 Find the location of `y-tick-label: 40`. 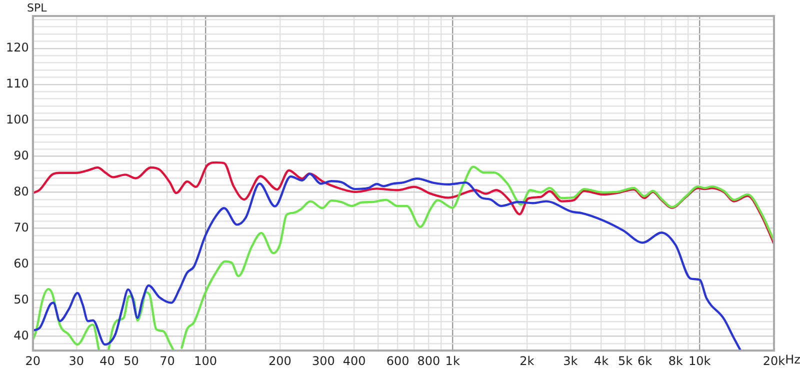

y-tick-label: 40 is located at coordinates (21, 335).